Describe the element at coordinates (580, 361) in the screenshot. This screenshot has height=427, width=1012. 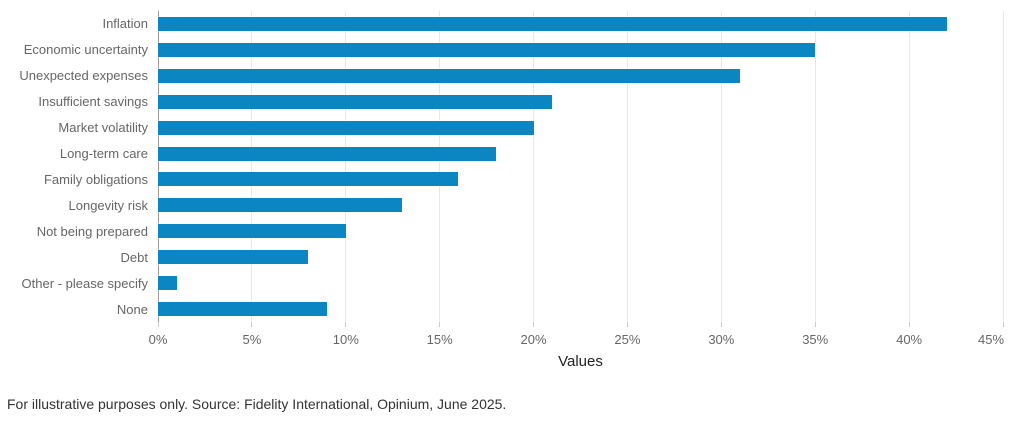
I see `x-axis-title: Values` at that location.